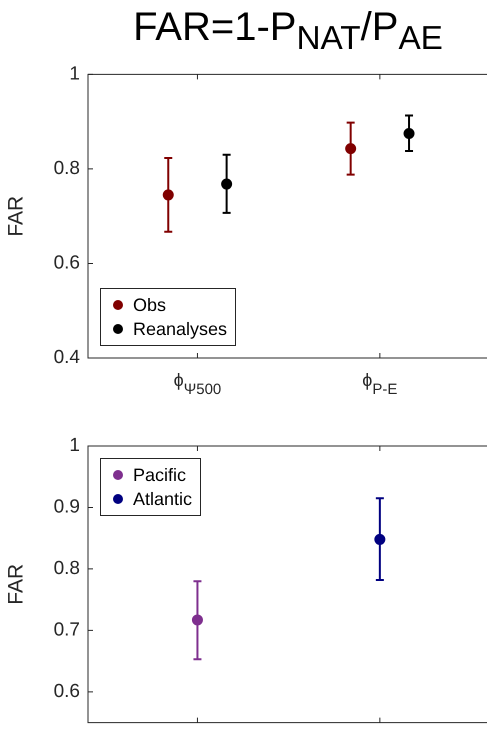  I want to click on chart-title: FAR=1-P$_{NAT}$/P$_{AE}$, so click(288, 30).